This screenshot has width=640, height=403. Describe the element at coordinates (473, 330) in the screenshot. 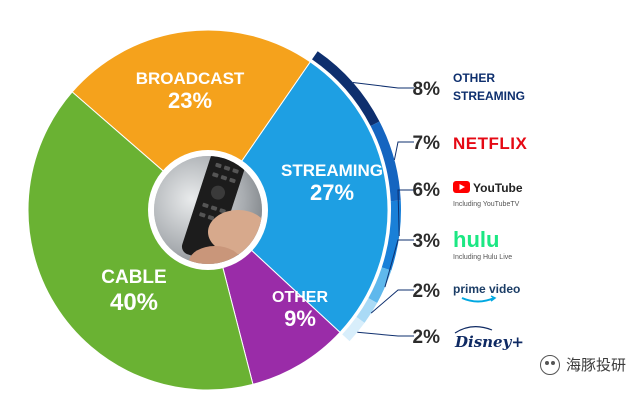

I see `disney-arc-icon` at that location.